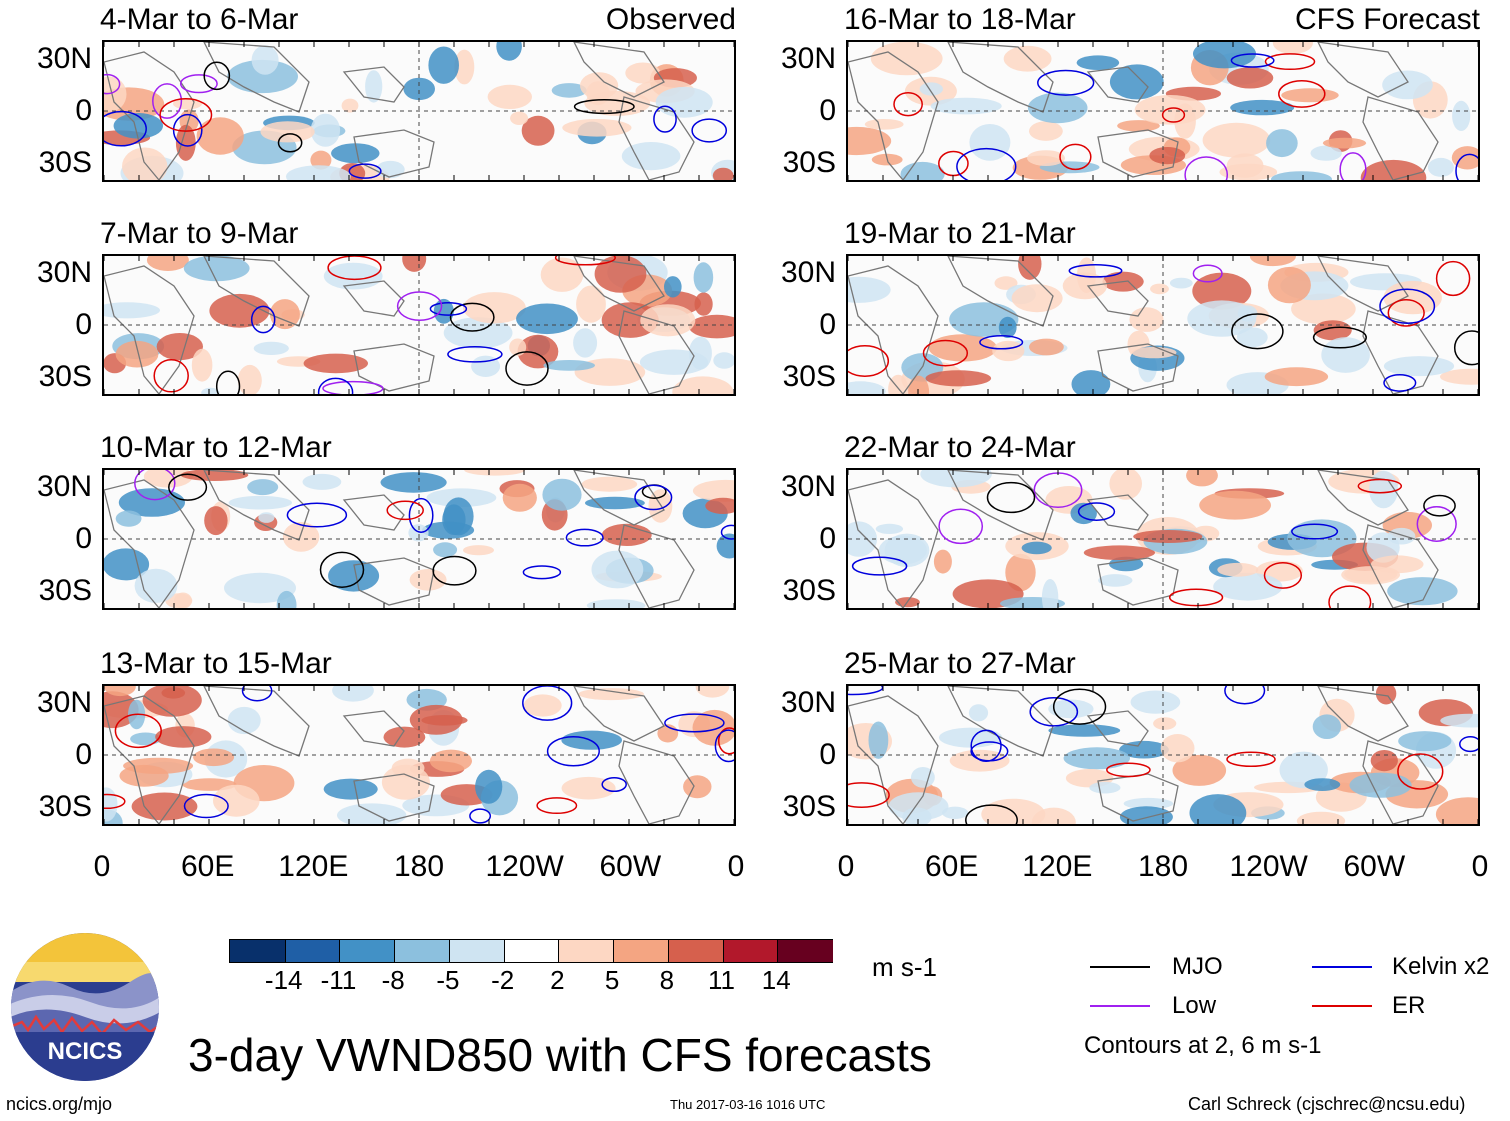 This screenshot has height=1121, width=1510. Describe the element at coordinates (904, 967) in the screenshot. I see `colorbar-units: m s-1` at that location.